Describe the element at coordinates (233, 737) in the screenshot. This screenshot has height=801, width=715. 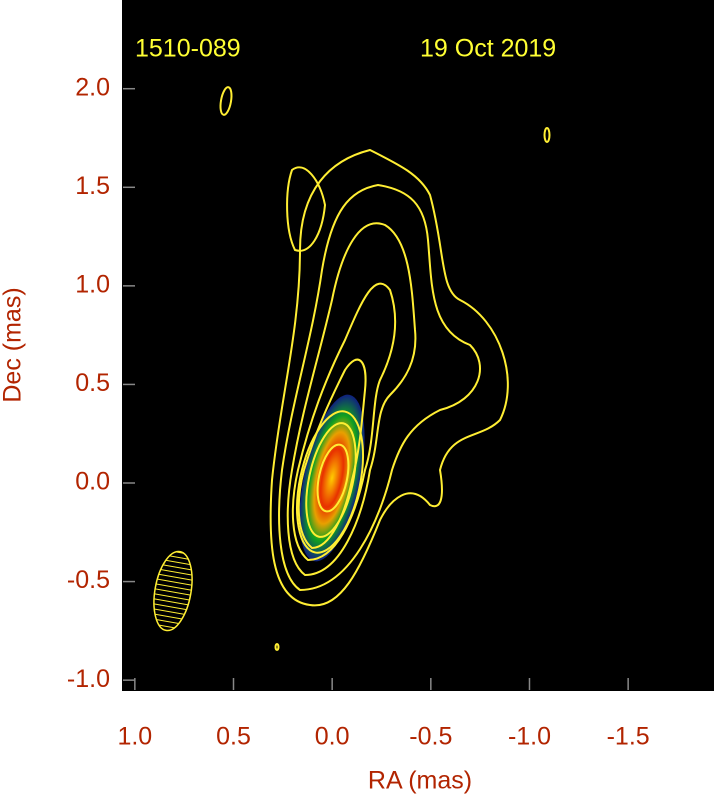
I see `x-tick-label: 0.5` at that location.